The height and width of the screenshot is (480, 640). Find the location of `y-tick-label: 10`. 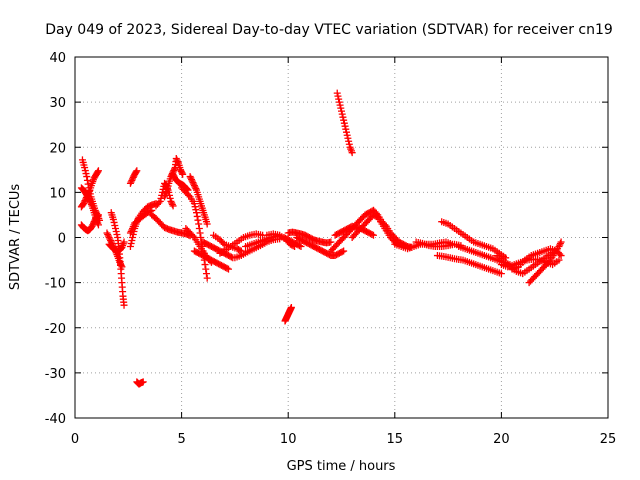

y-tick-label: 10 is located at coordinates (57, 193).